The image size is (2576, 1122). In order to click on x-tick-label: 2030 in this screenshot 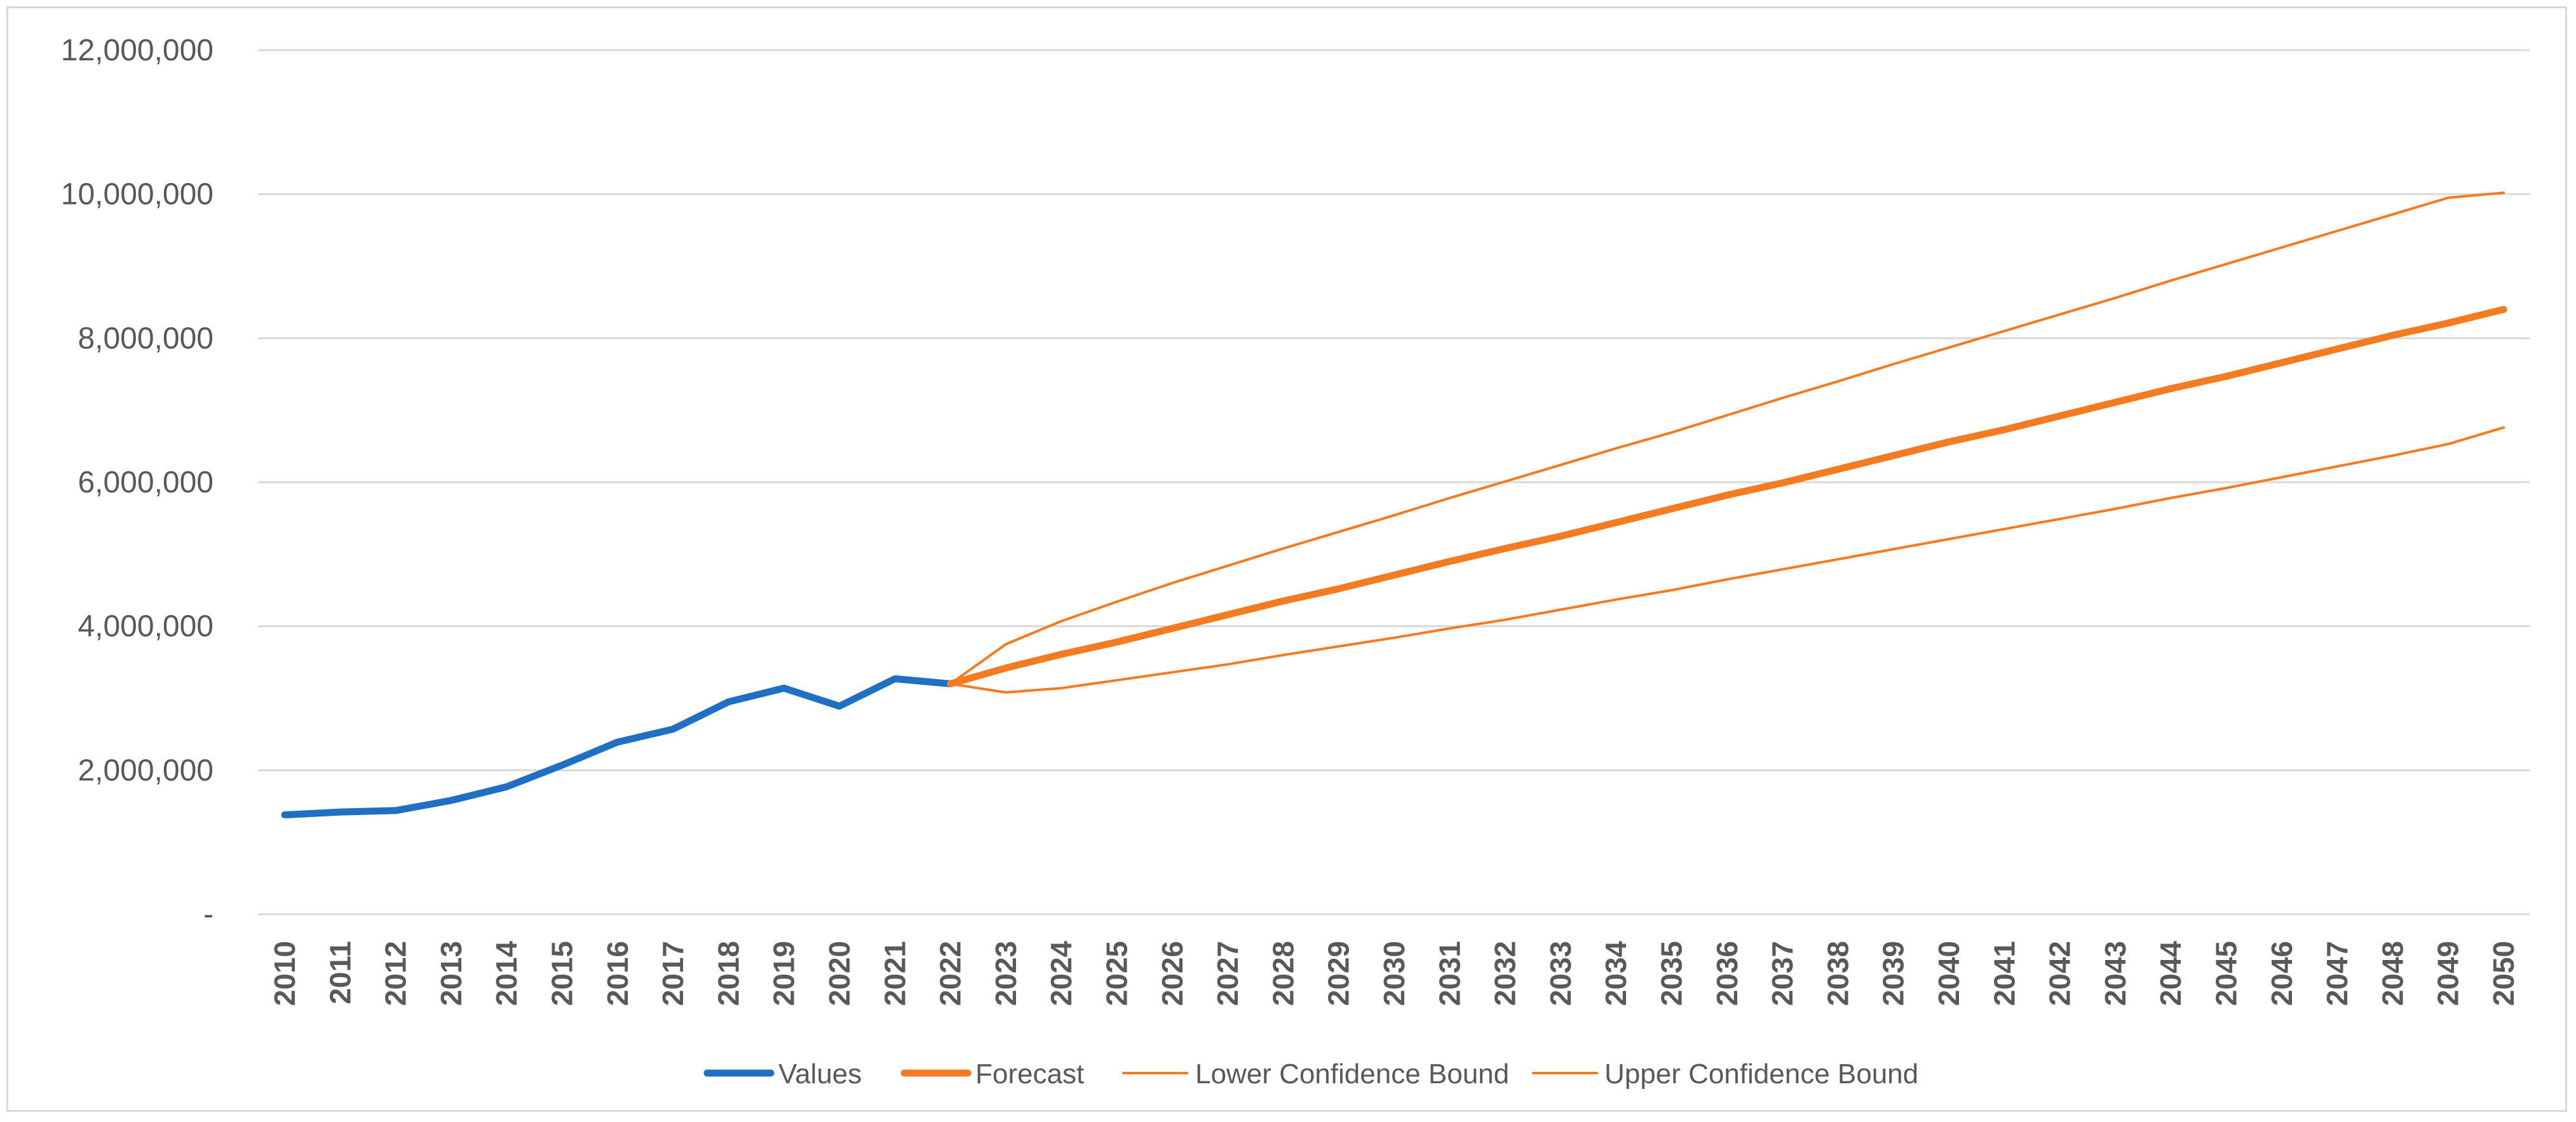, I will do `click(1394, 973)`.